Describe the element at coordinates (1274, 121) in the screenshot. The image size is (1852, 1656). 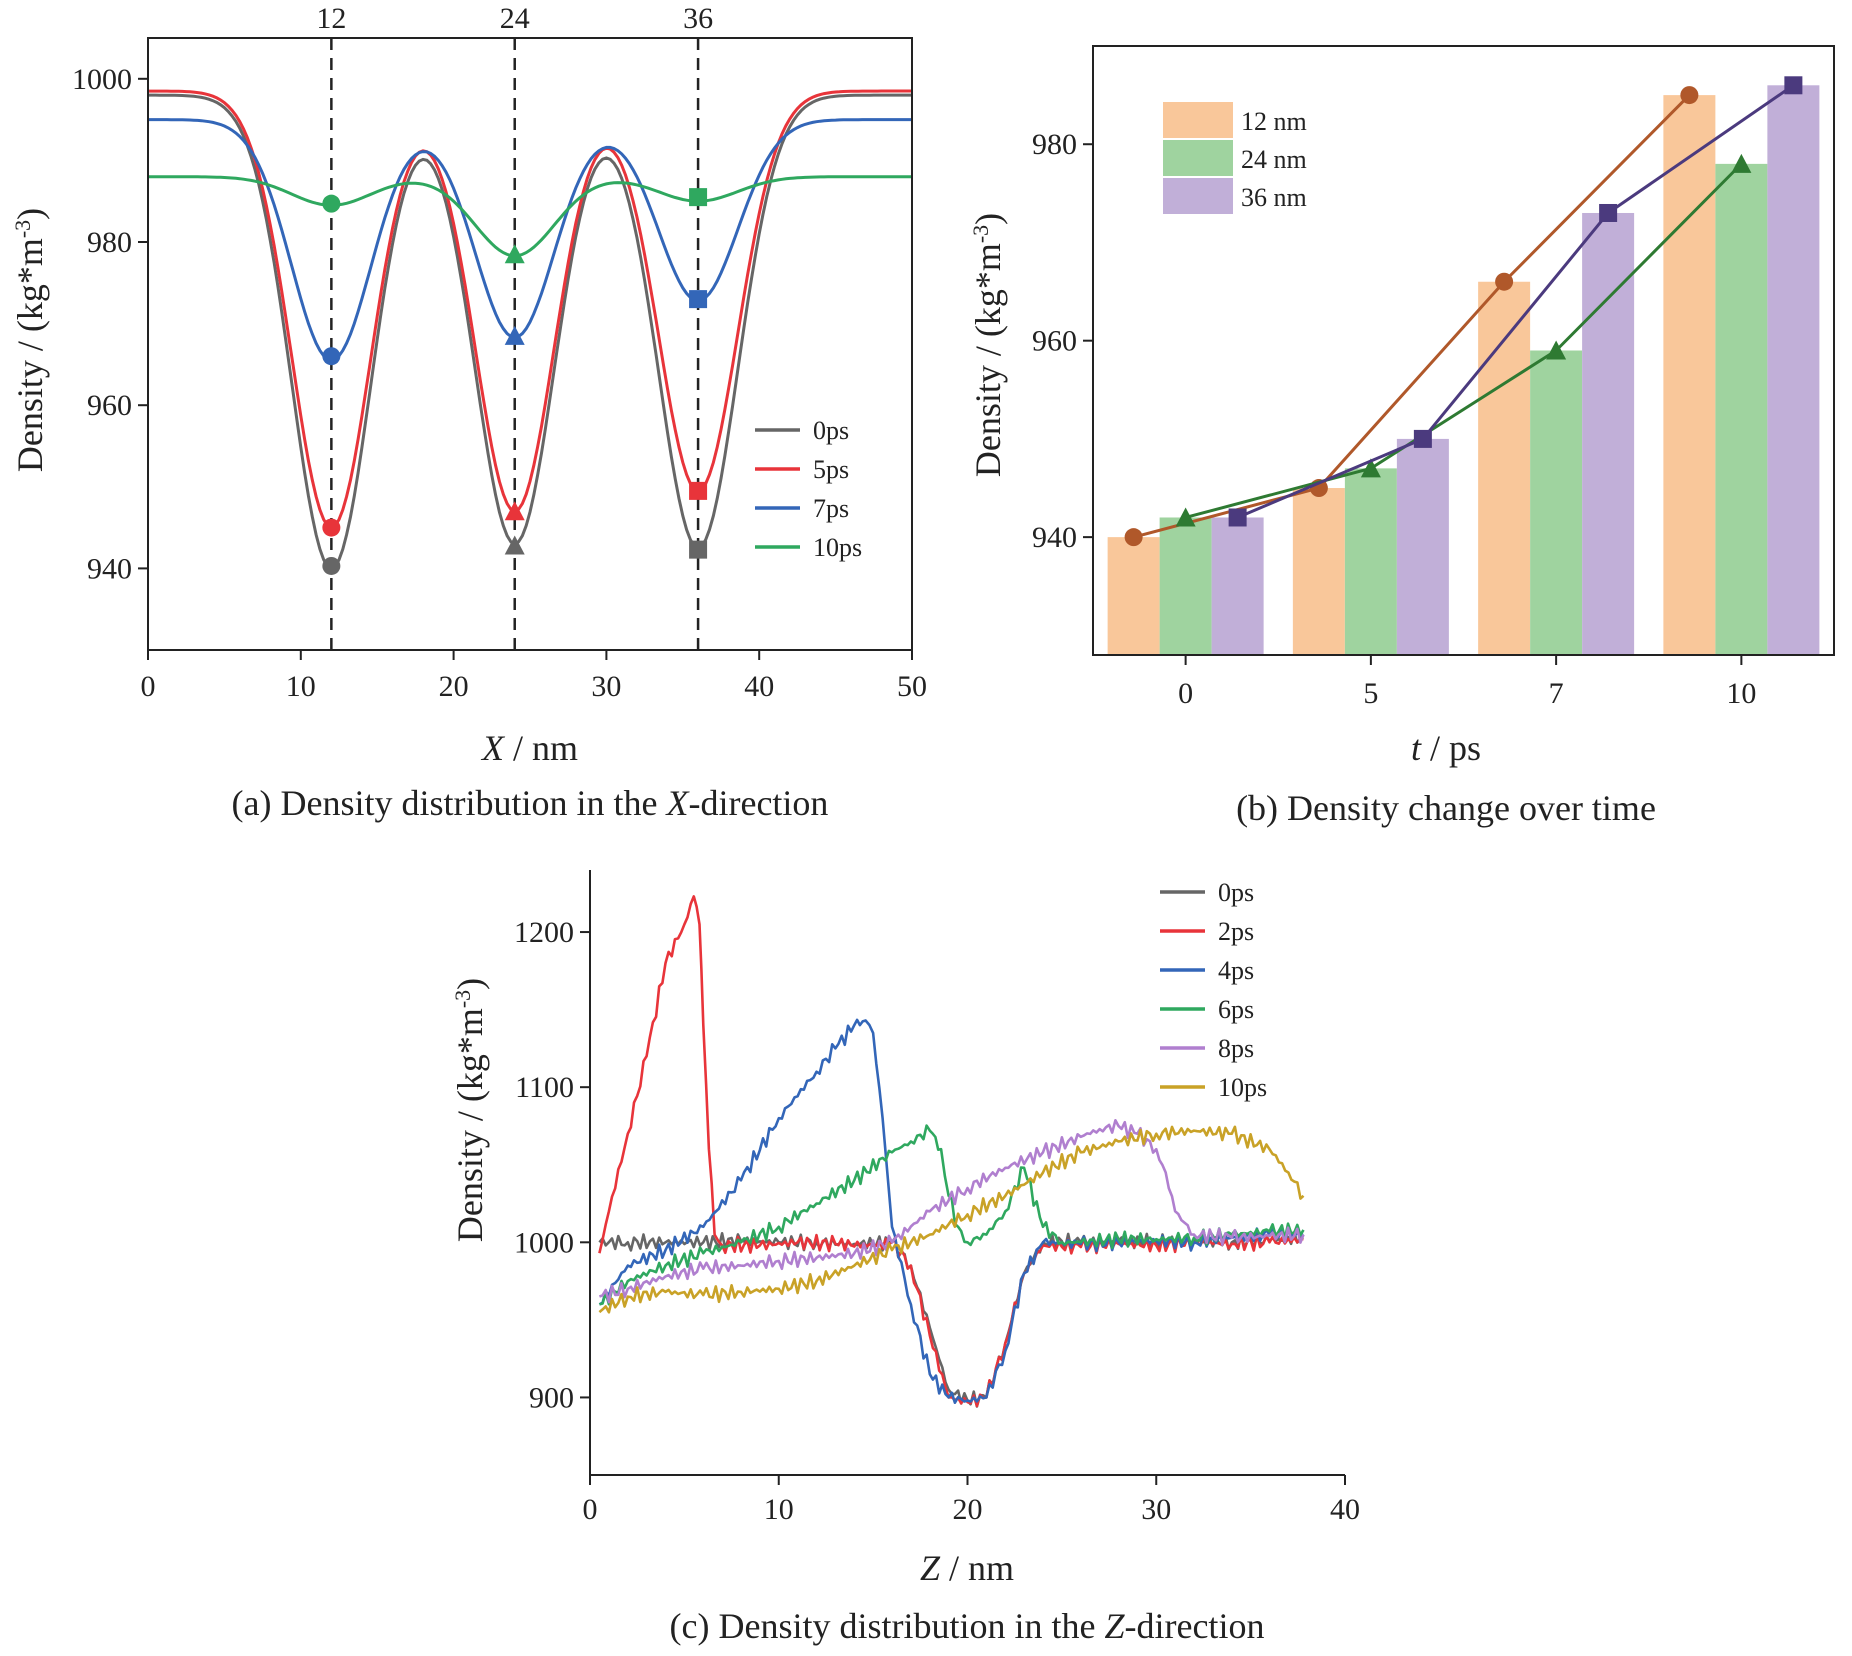
I see `legend-label-12 nm: 12 nm` at that location.